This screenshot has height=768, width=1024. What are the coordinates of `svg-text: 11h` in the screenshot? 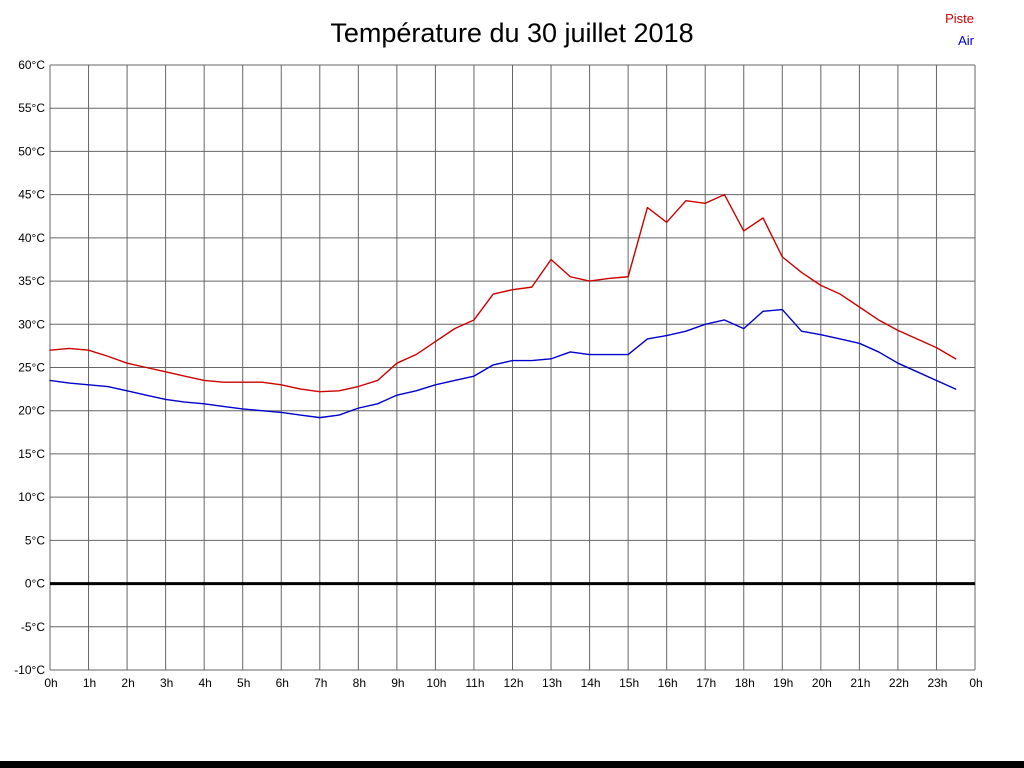 It's located at (474, 683).